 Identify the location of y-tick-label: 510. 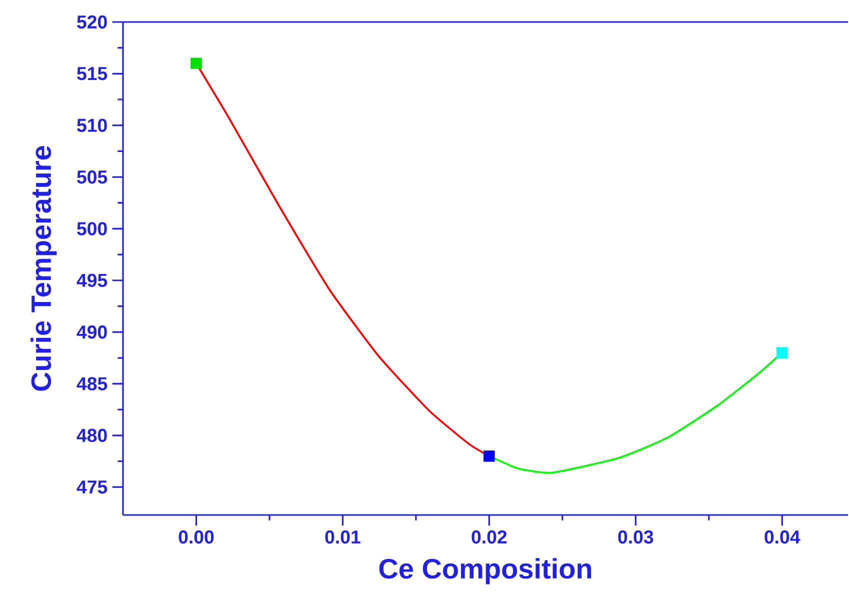
(92, 125).